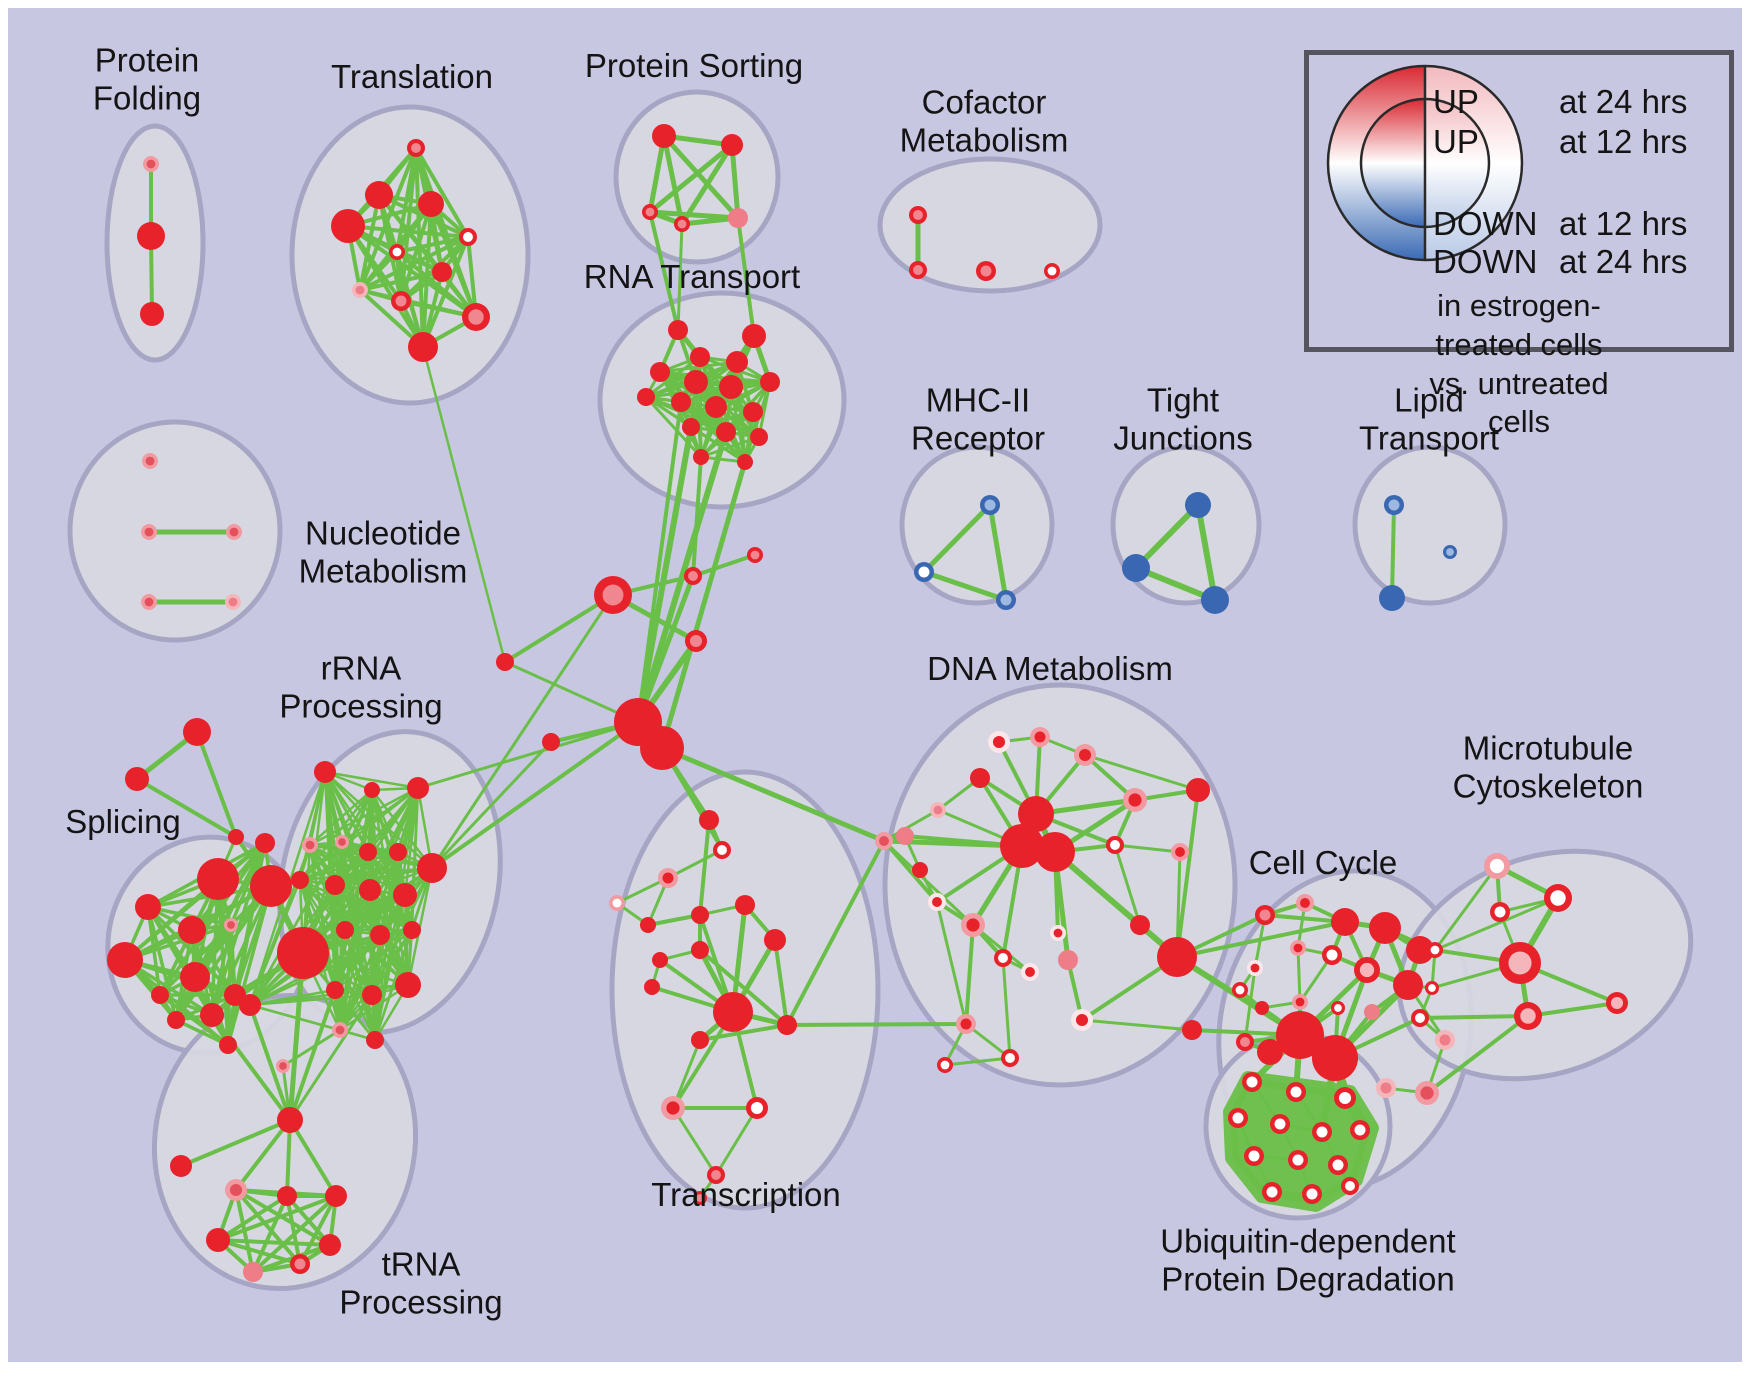  I want to click on cluster-ubiquitin-node-9-core, so click(1338, 1165).